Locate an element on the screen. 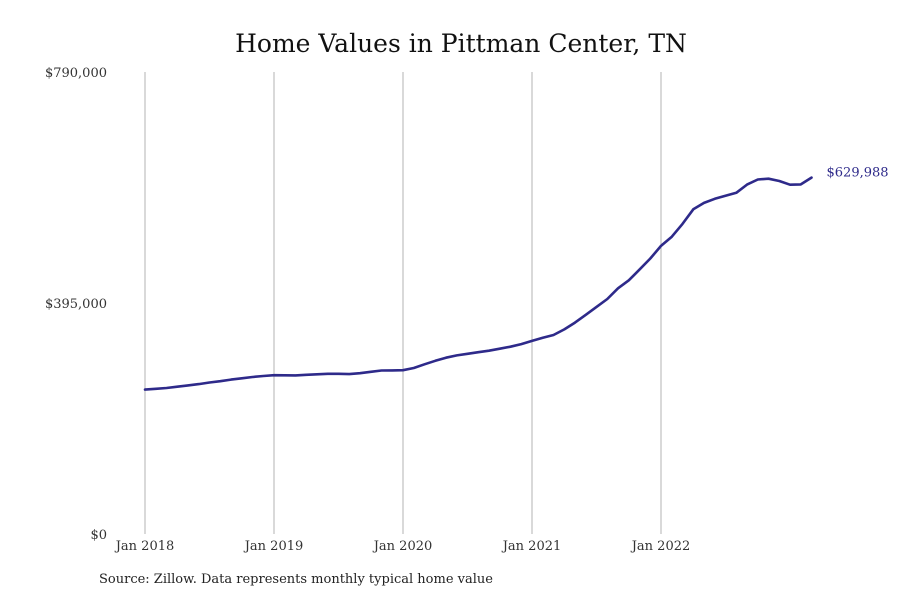 The width and height of the screenshot is (900, 600). x-tick-label-2021-01: Jan 2021 is located at coordinates (531, 546).